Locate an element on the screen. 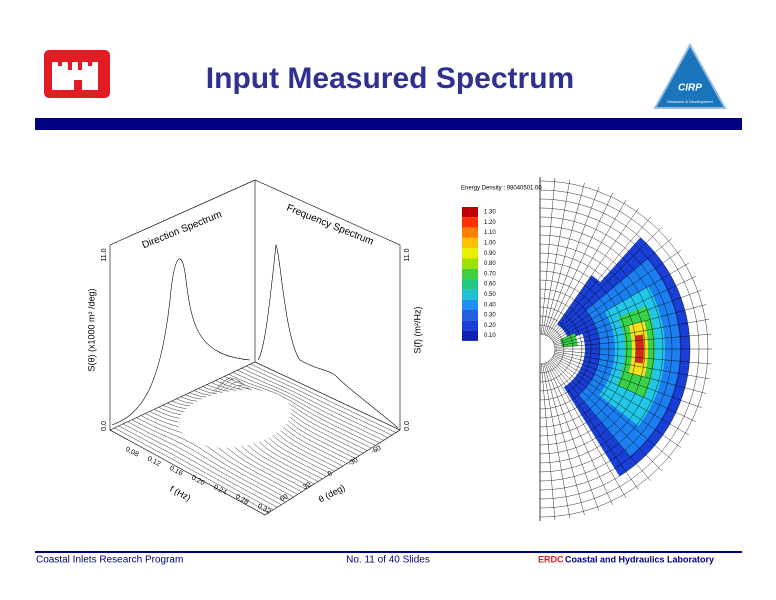 The height and width of the screenshot is (600, 776). legend-label: 0.30 is located at coordinates (490, 316).